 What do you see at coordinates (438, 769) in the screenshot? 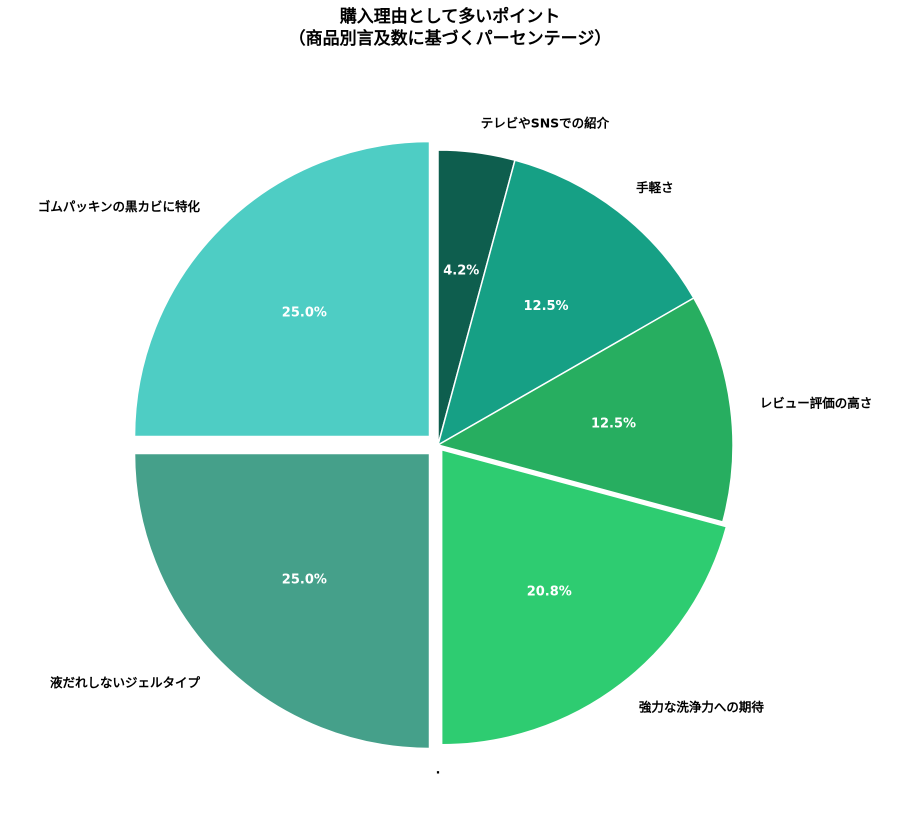
I see `slice-category-label: .` at bounding box center [438, 769].